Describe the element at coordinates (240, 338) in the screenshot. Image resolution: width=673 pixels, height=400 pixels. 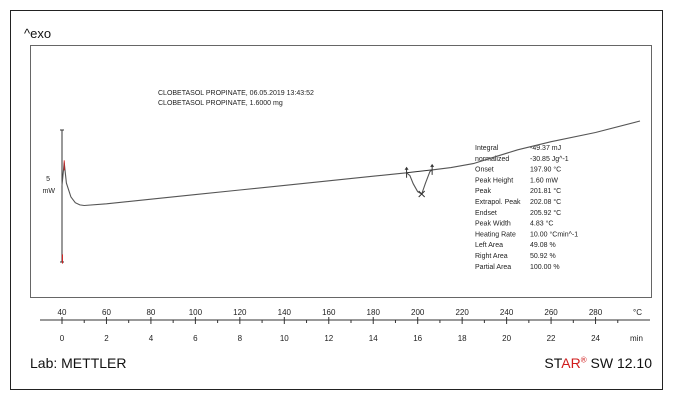
I see `time-tick-label: 8` at that location.